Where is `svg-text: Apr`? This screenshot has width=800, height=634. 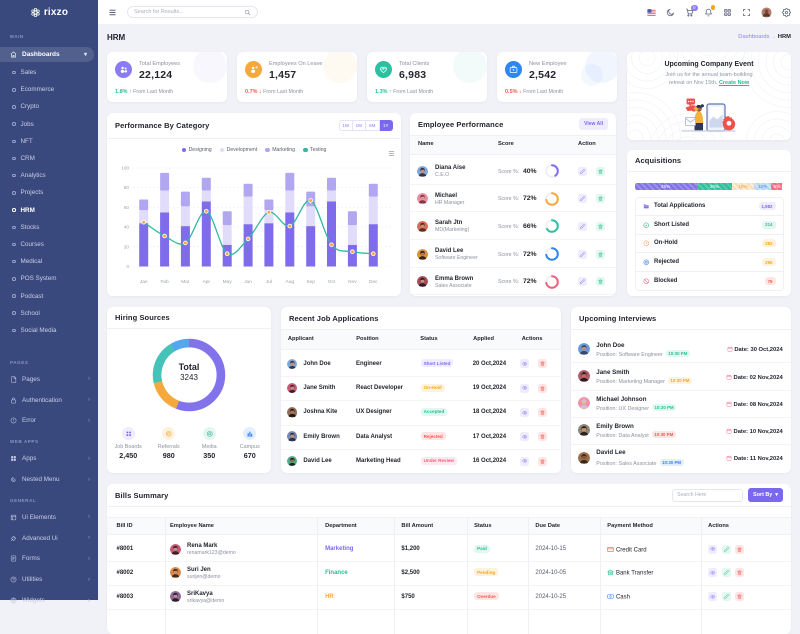
svg-text: Apr is located at coordinates (207, 282).